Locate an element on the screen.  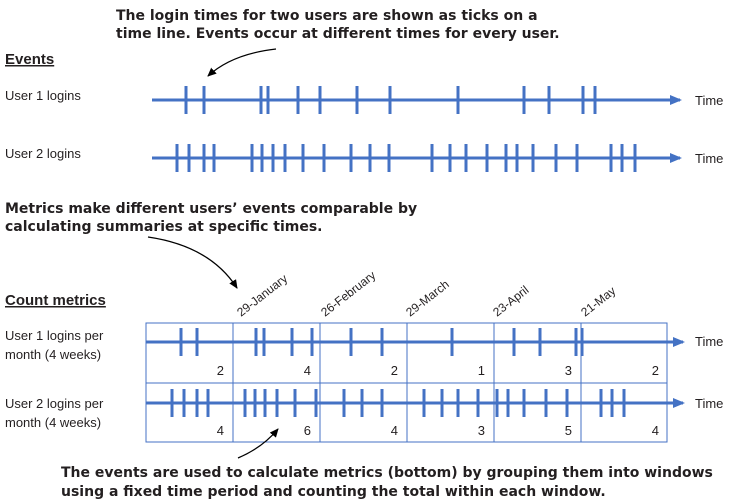
annotation-mid-arrow is located at coordinates (192, 262).